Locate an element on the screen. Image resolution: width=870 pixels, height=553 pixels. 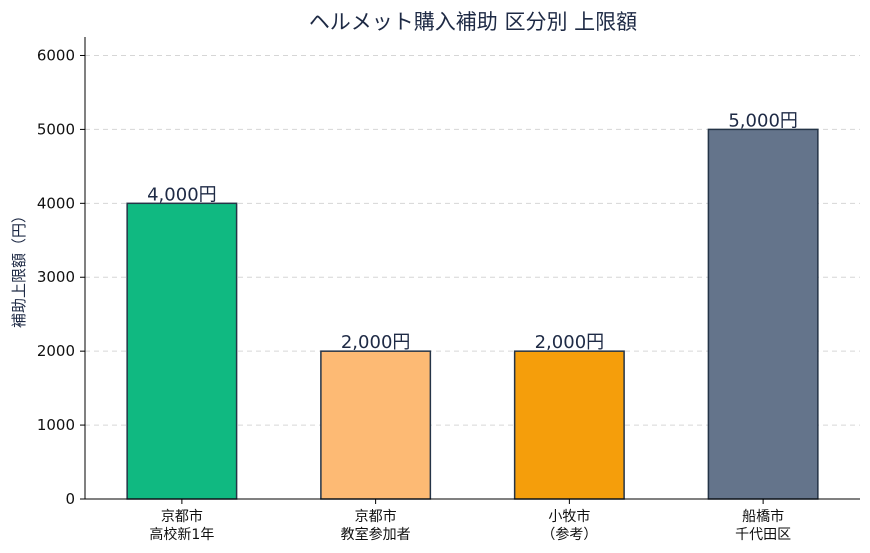
x-tick-label: 小牧市（参考） is located at coordinates (569, 525).